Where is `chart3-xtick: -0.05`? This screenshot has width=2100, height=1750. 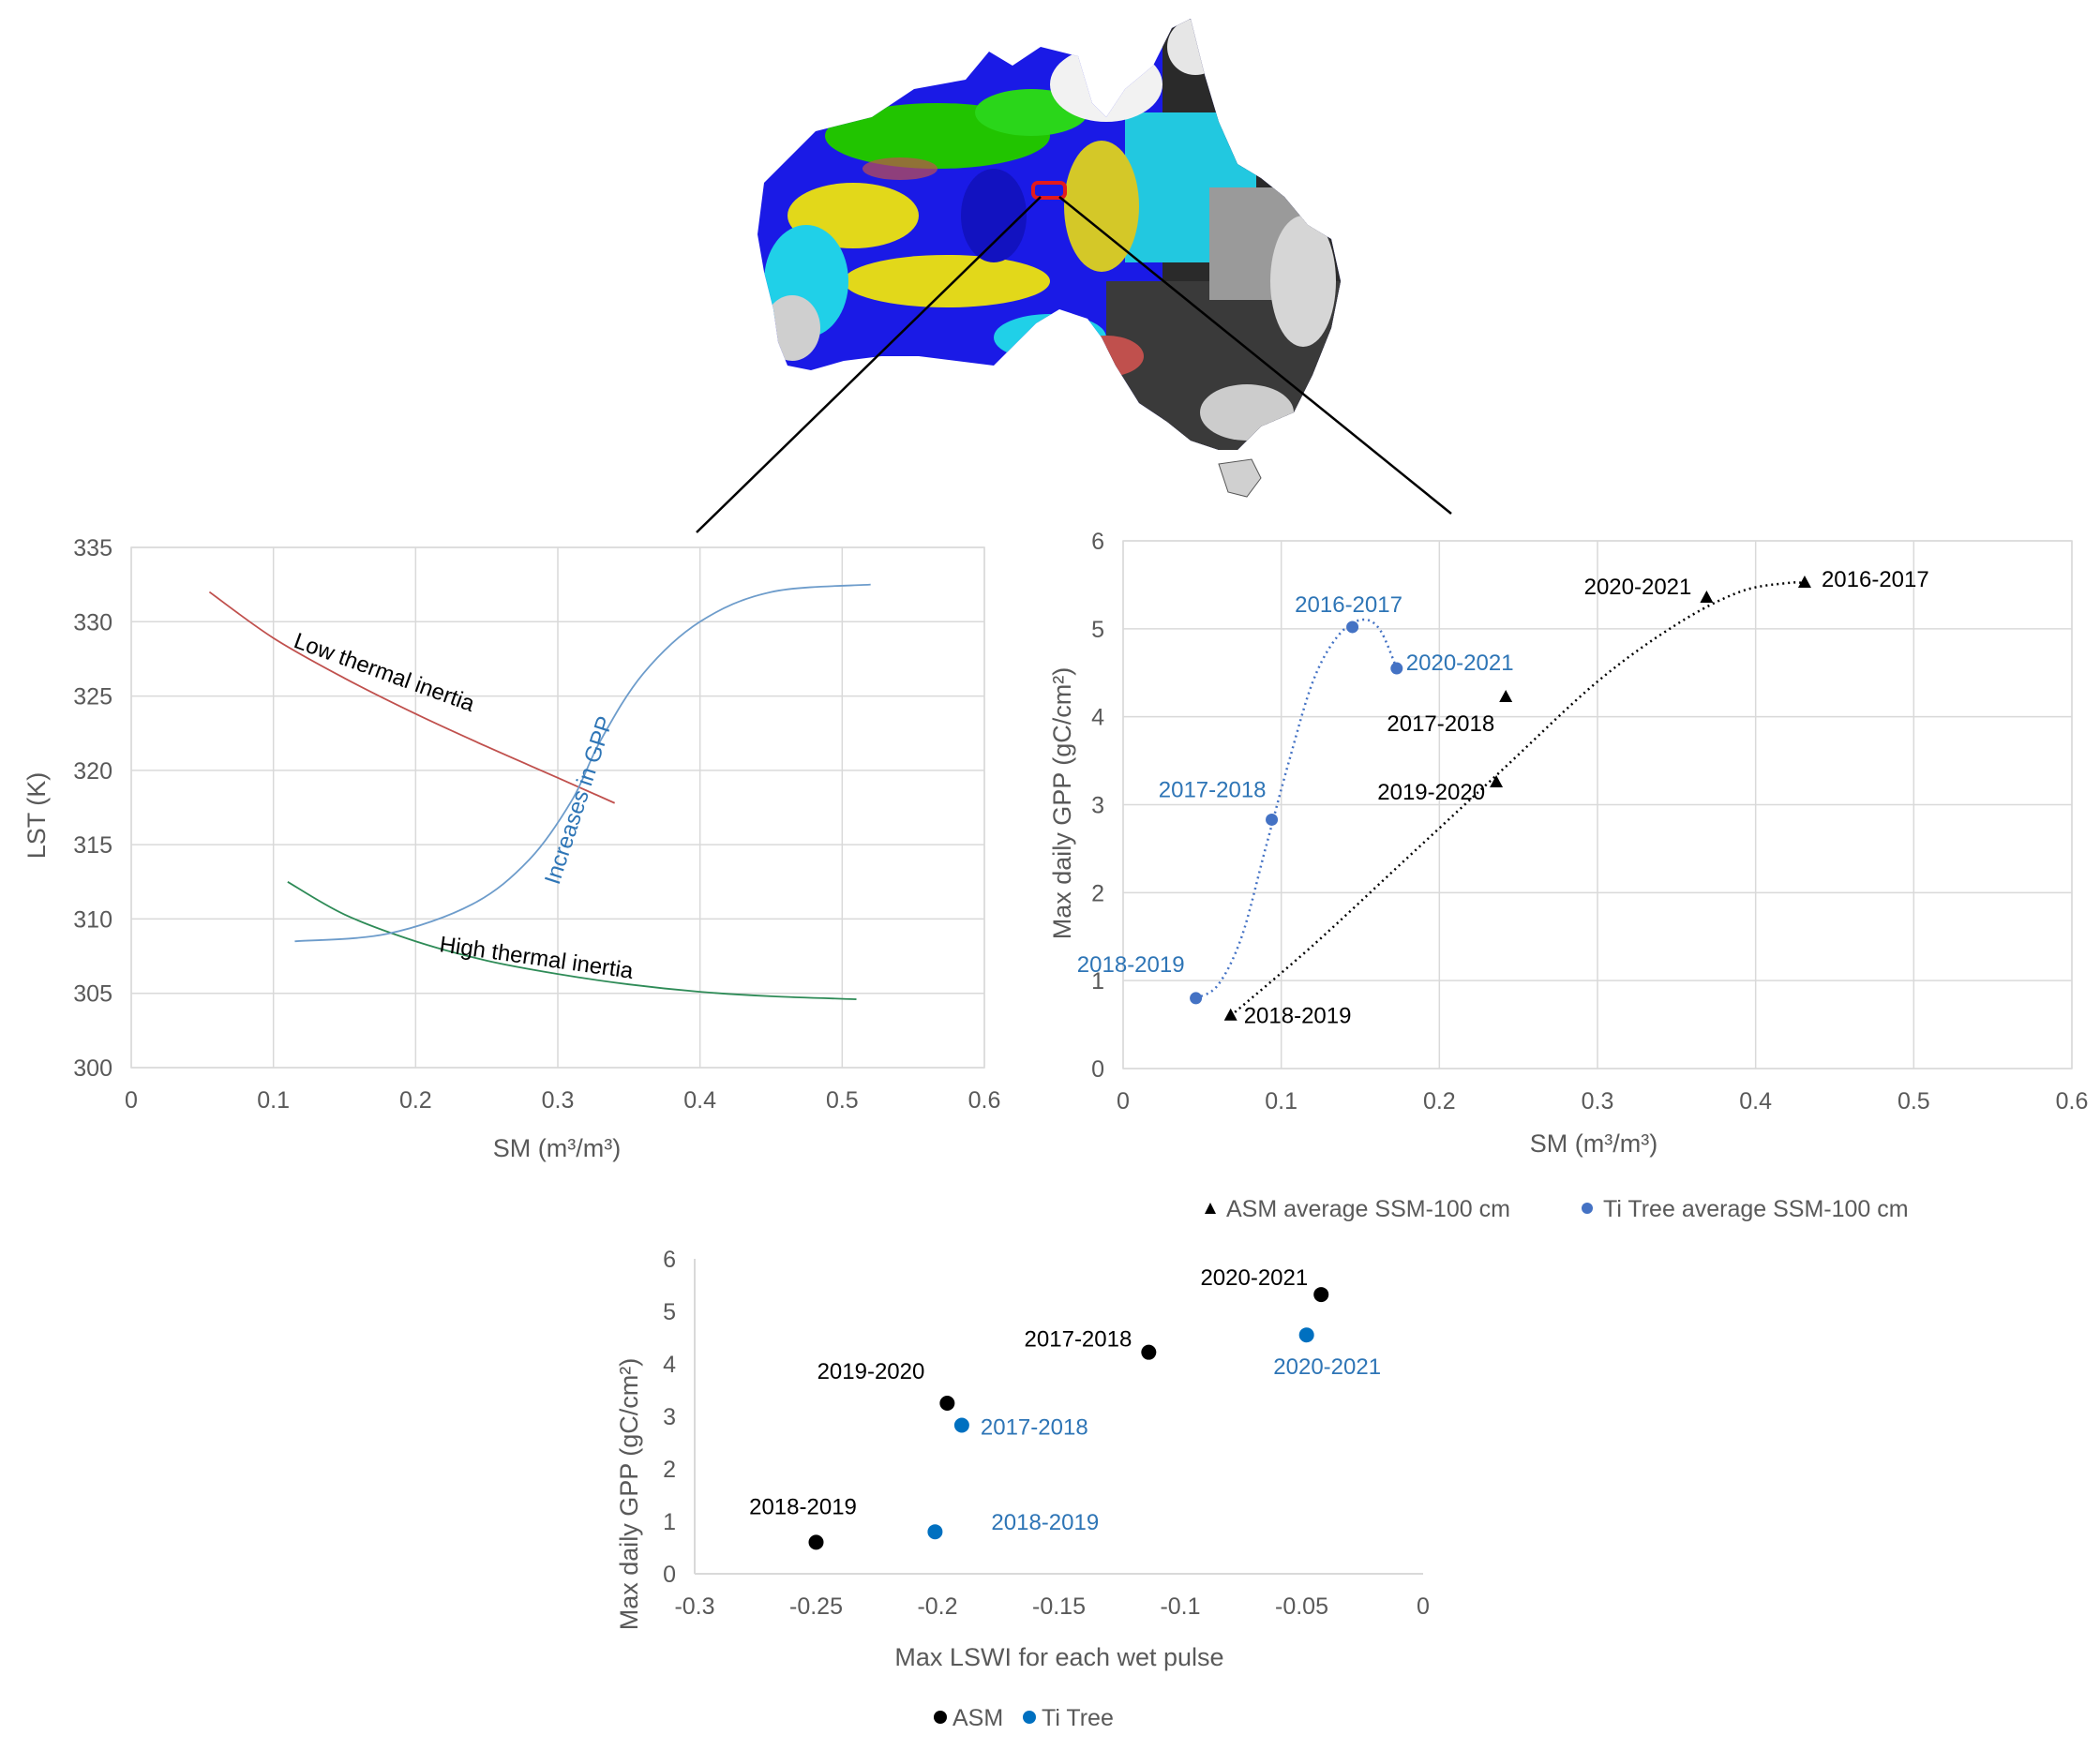
chart3-xtick: -0.05 is located at coordinates (1301, 1607).